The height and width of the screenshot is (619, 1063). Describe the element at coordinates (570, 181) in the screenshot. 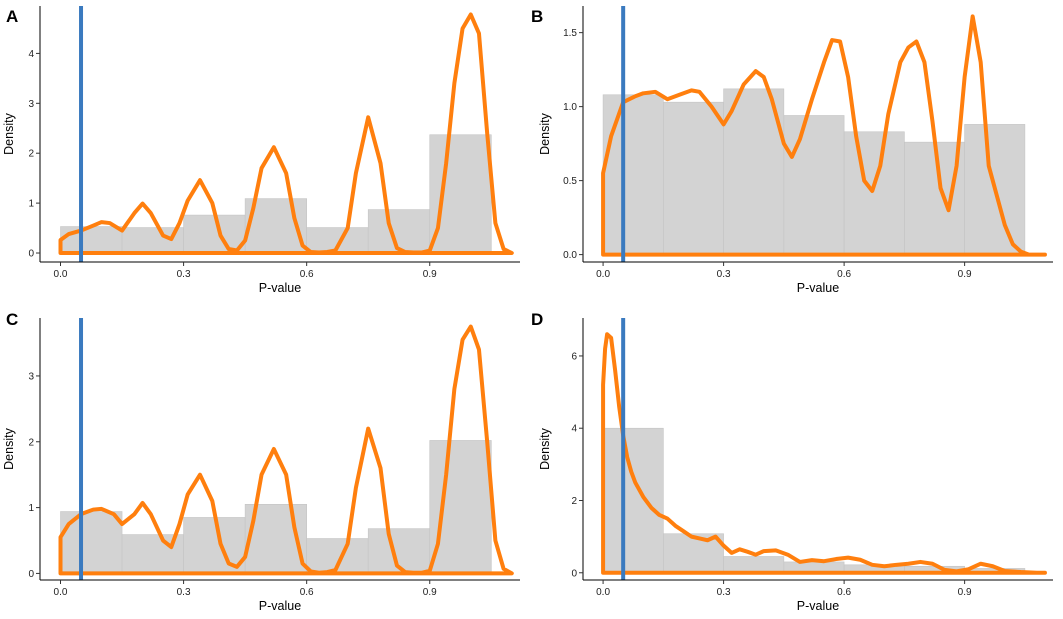

I see `y-tick-label: 0.5` at that location.